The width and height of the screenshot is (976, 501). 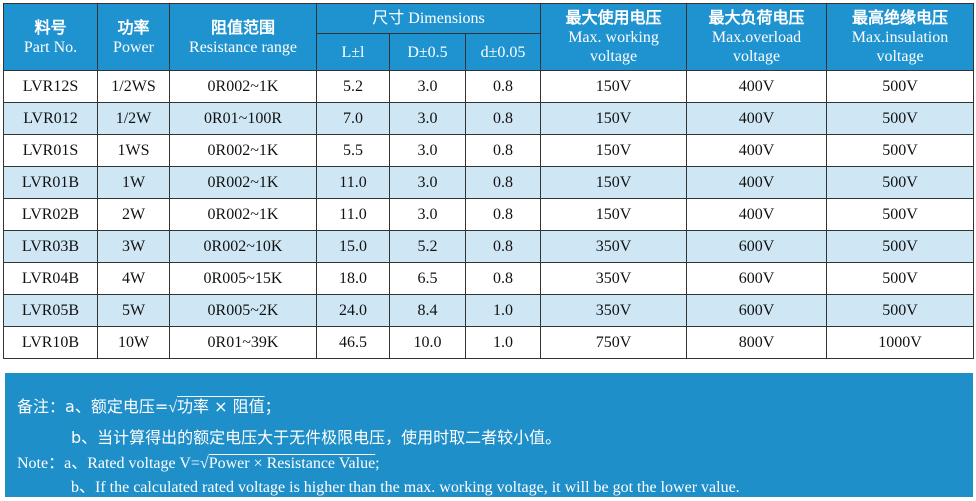 I want to click on table-row: LVR03B 3W 0R002~10K 15.0 5.2 0.8 350V 600V 500V, so click(x=489, y=246).